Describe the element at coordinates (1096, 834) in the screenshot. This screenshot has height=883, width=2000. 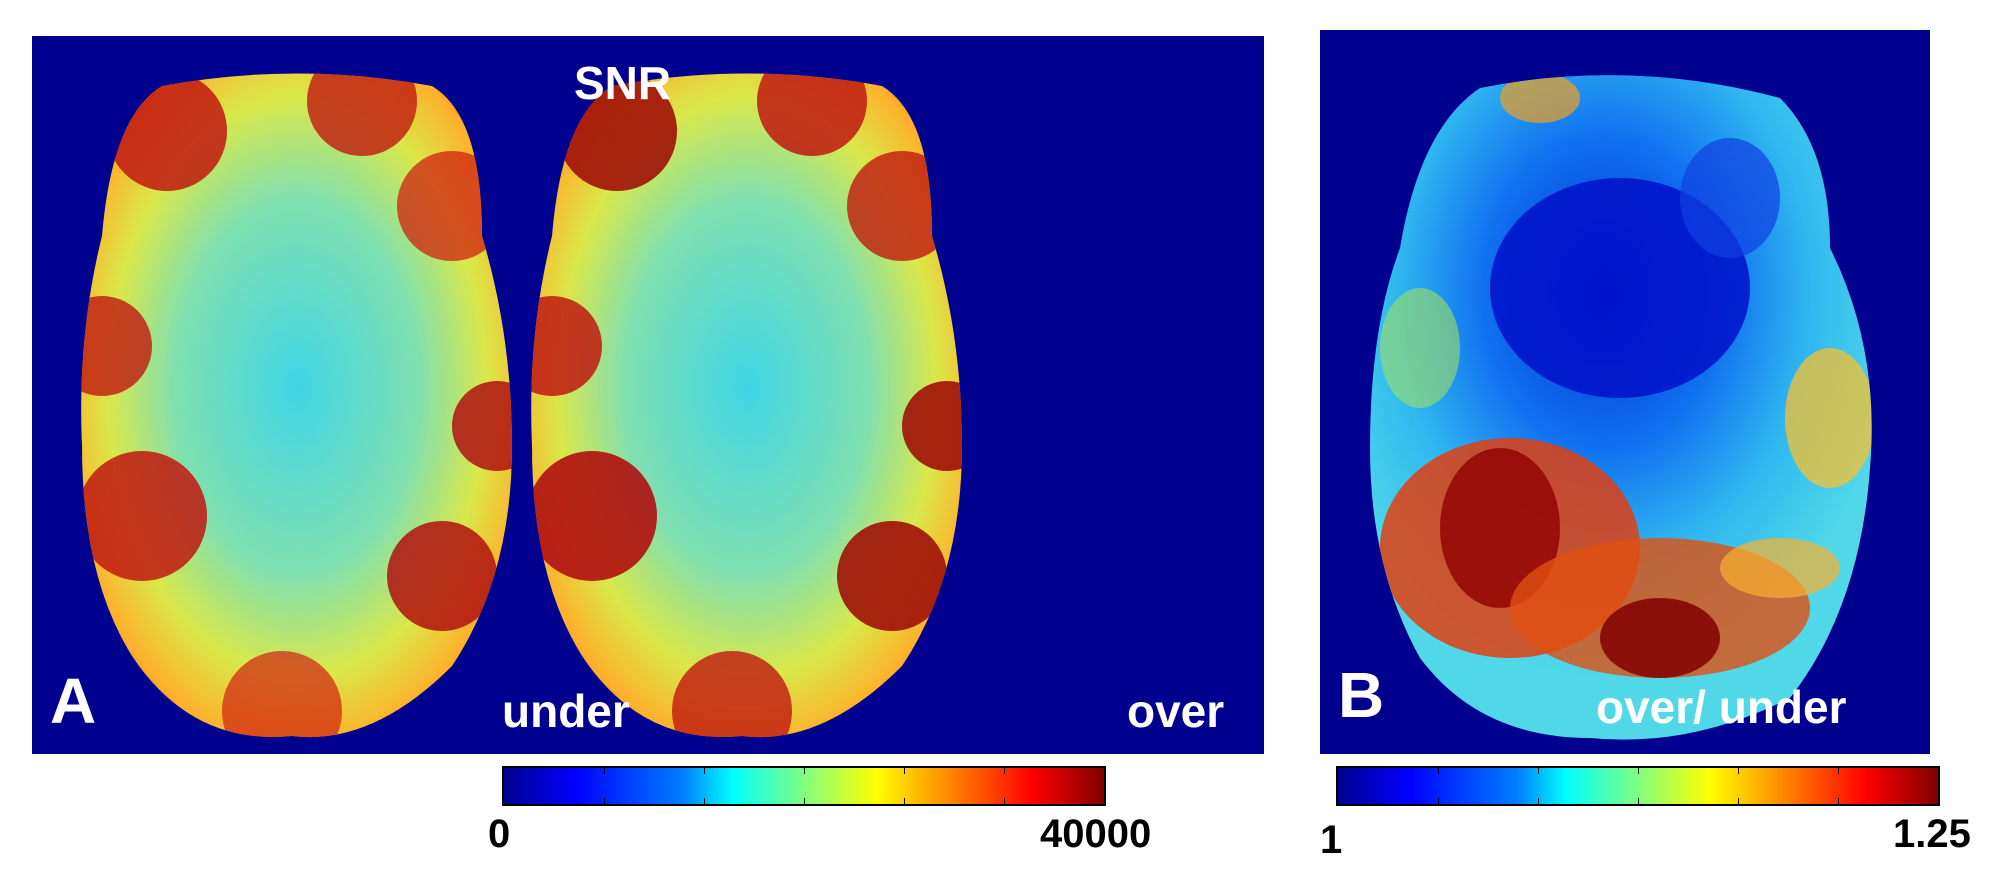
I see `snr-colorbar-max: 40000` at that location.